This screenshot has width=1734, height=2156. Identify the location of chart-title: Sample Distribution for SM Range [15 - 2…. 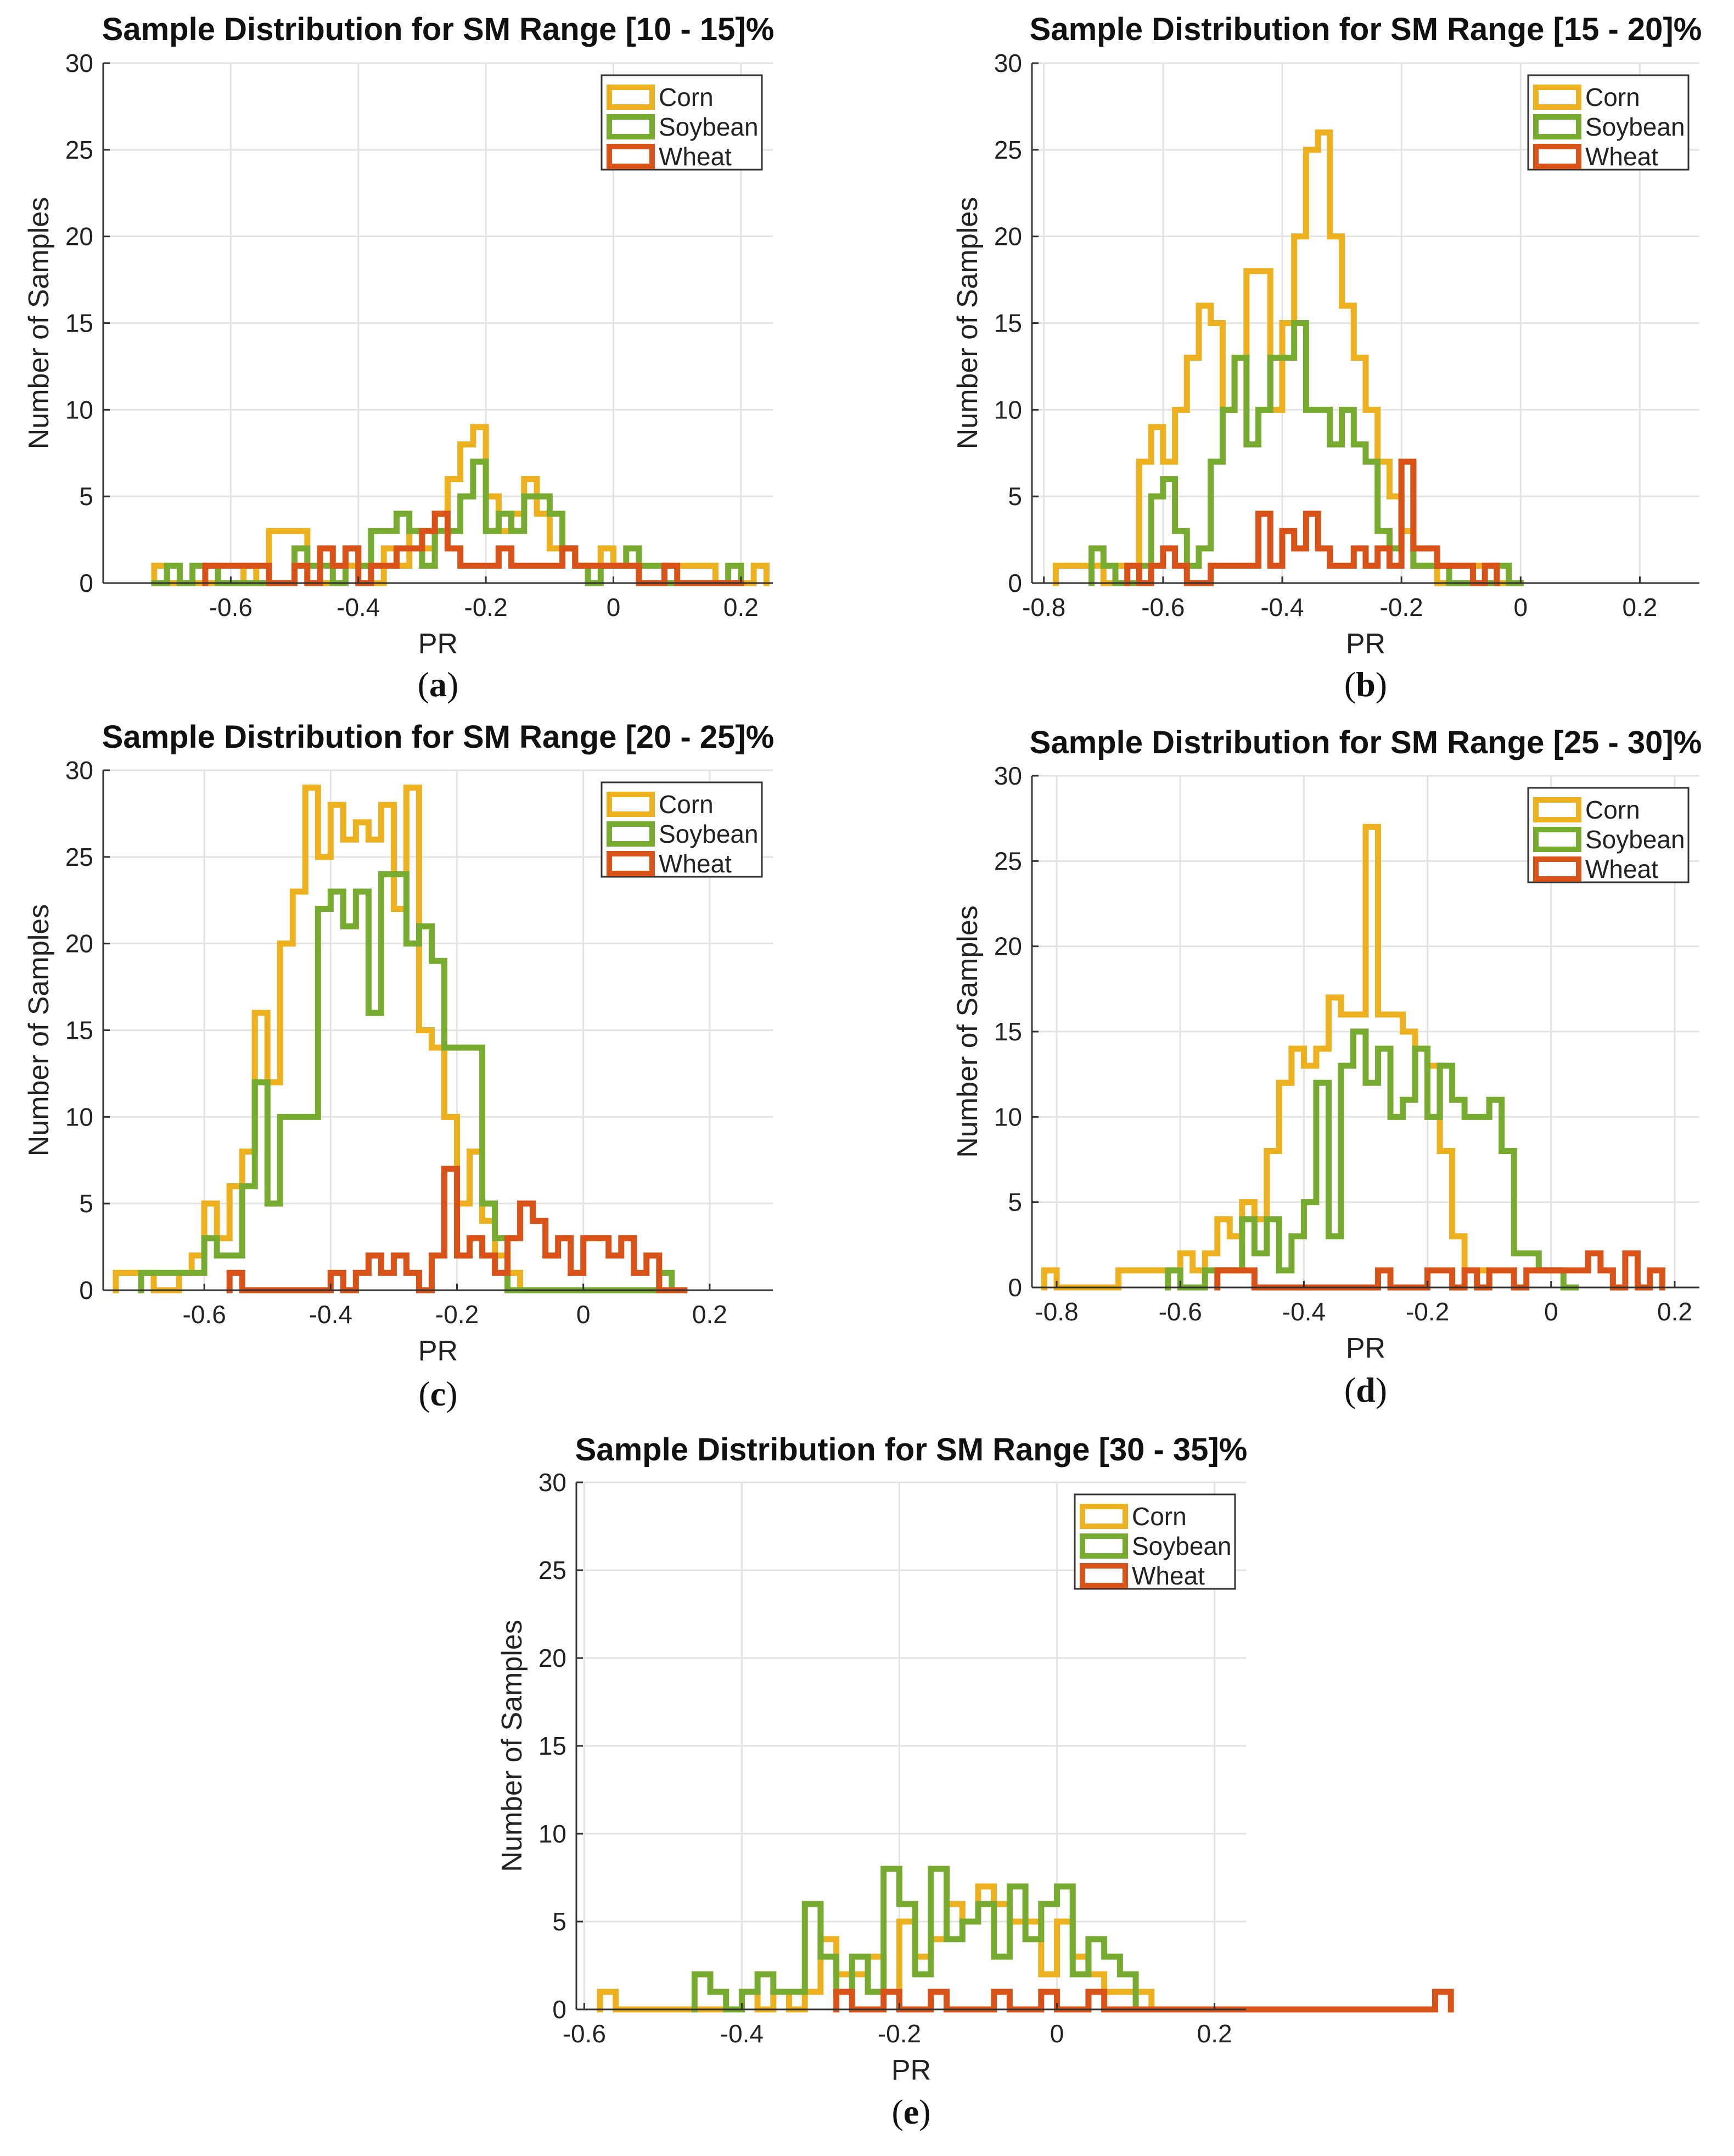
(1366, 29).